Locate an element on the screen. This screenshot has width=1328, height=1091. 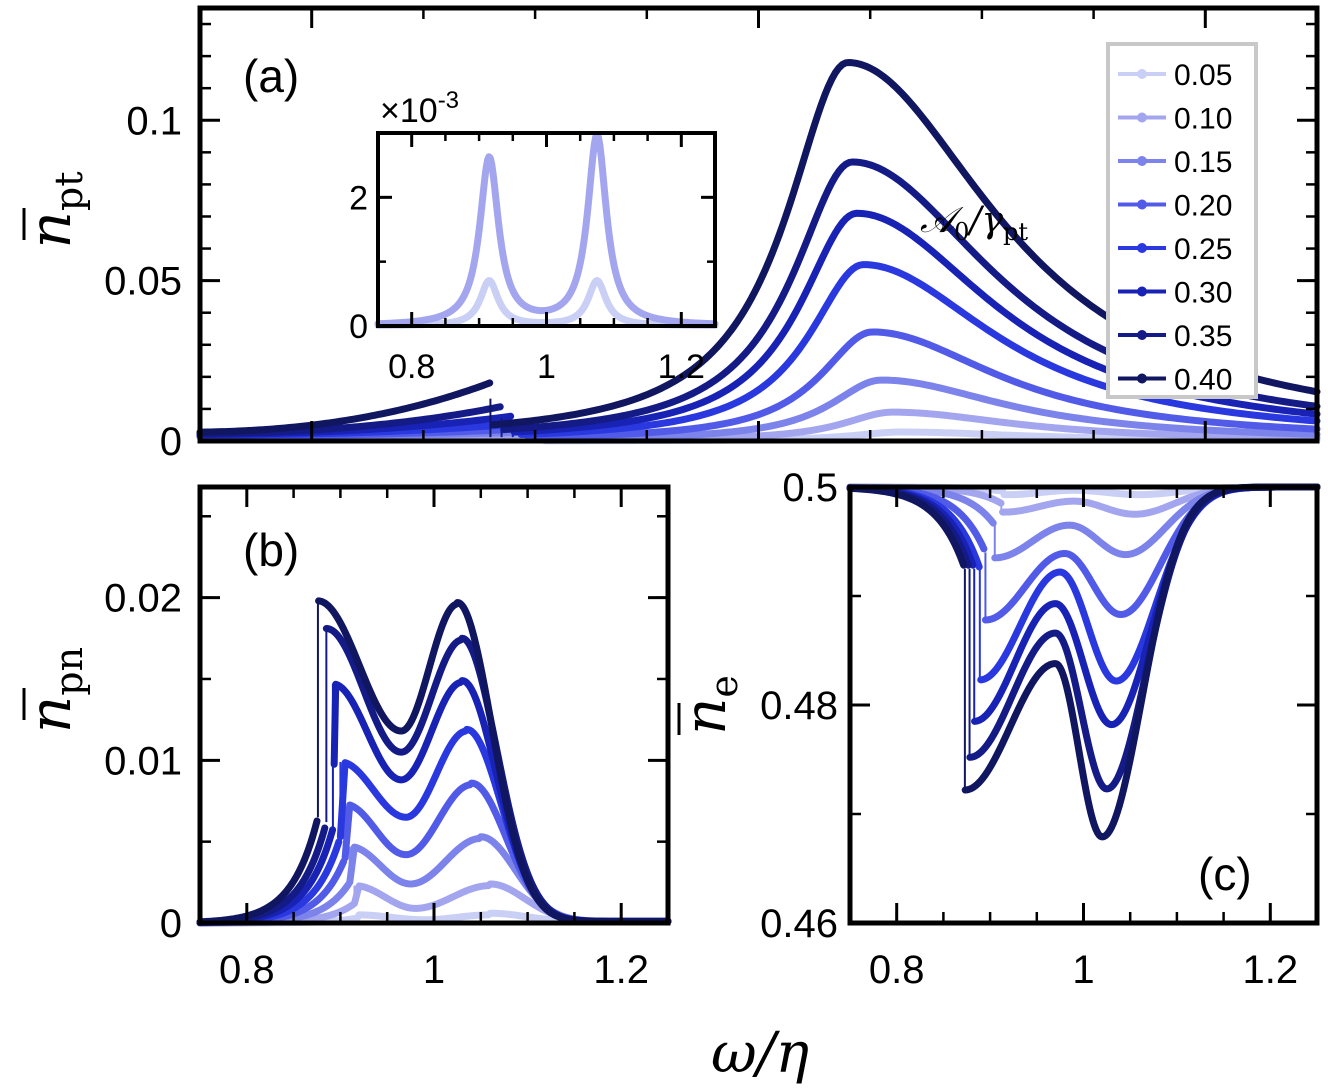
panel-b-series-0.20-point is located at coordinates (446, 807).